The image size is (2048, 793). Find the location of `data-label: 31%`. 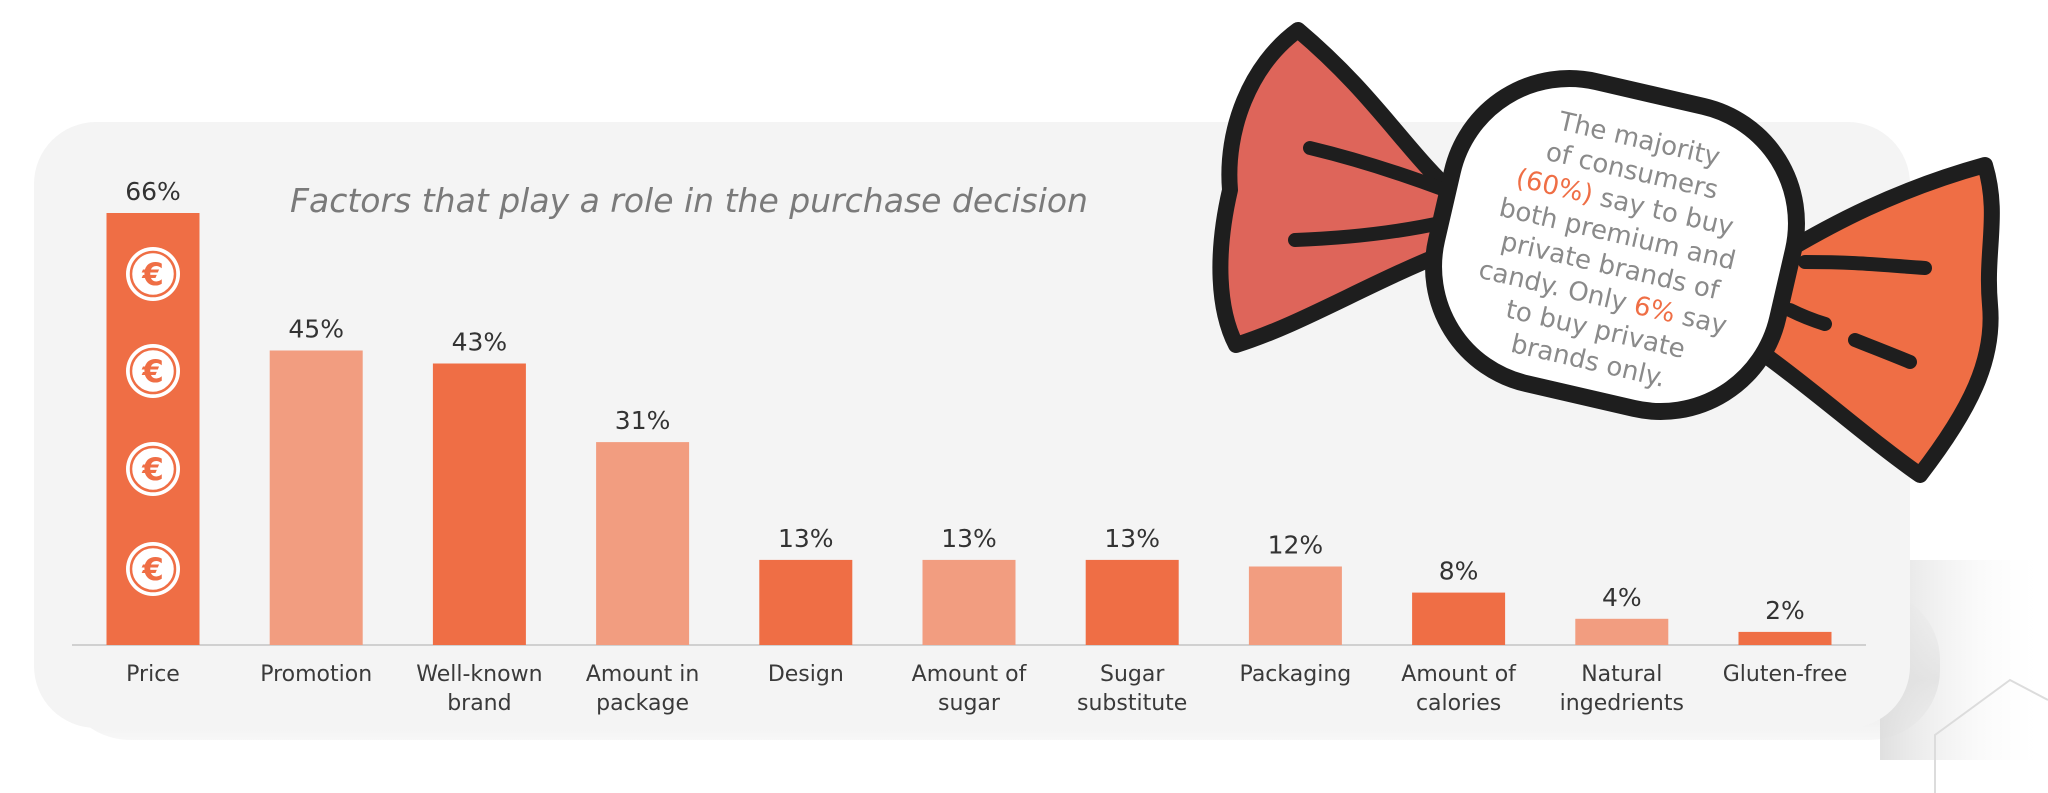

data-label: 31% is located at coordinates (643, 420).